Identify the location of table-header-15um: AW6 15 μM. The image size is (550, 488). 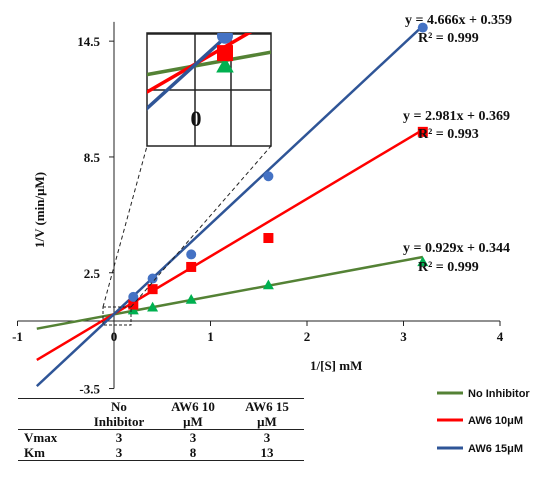
(267, 414).